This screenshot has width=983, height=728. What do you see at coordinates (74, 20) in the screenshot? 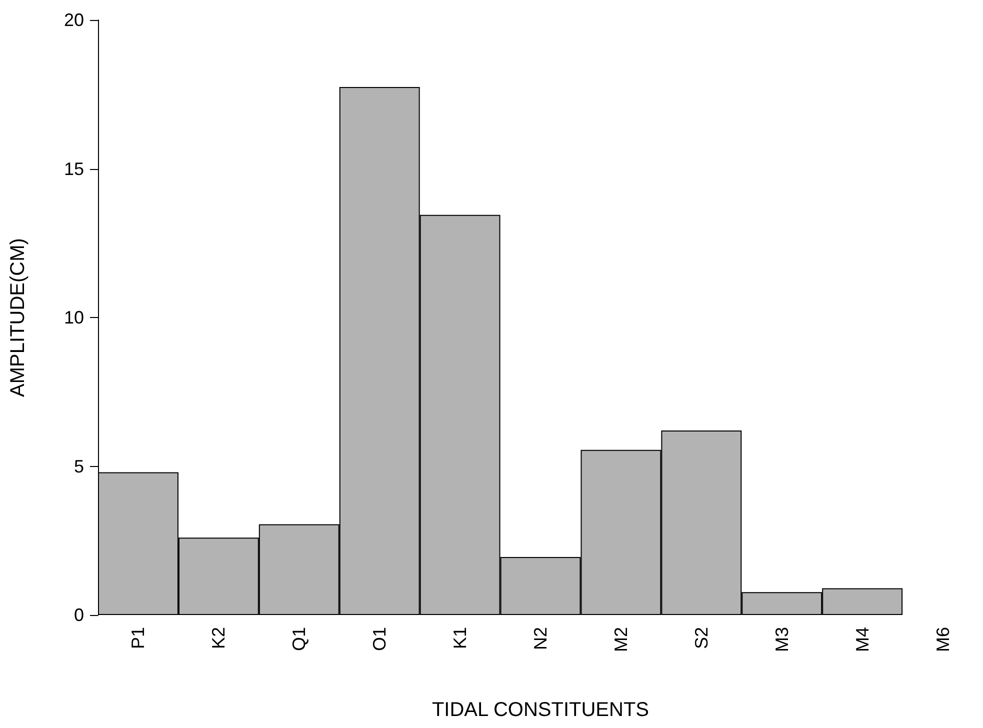
I see `y-tick-label: 20` at bounding box center [74, 20].